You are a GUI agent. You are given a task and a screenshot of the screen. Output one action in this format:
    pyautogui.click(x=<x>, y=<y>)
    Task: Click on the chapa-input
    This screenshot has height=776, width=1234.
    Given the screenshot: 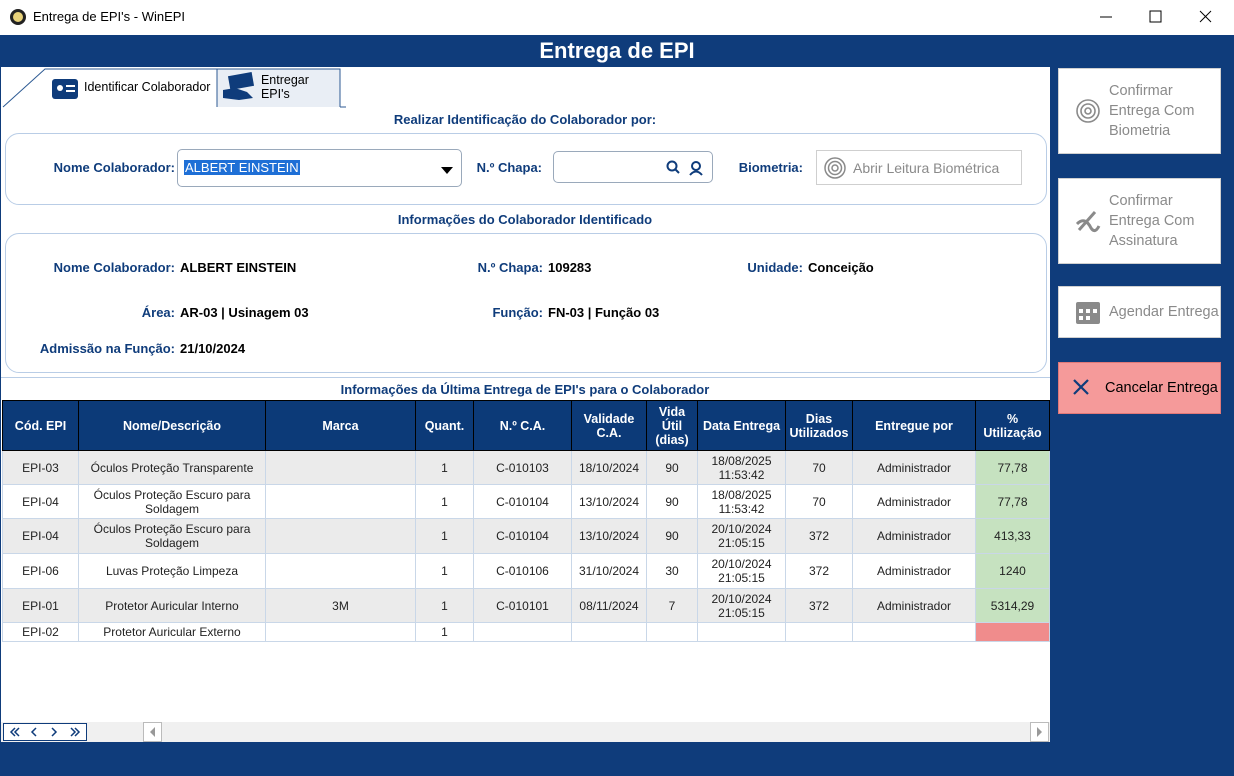 What is the action you would take?
    pyautogui.click(x=633, y=167)
    